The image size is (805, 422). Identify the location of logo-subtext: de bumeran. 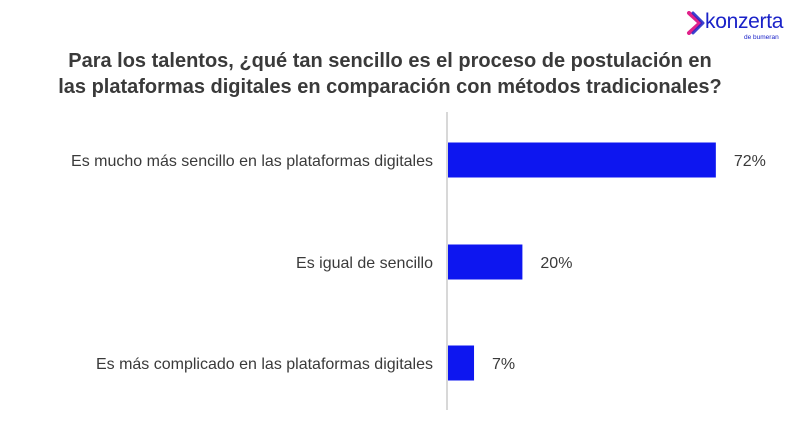
(761, 37).